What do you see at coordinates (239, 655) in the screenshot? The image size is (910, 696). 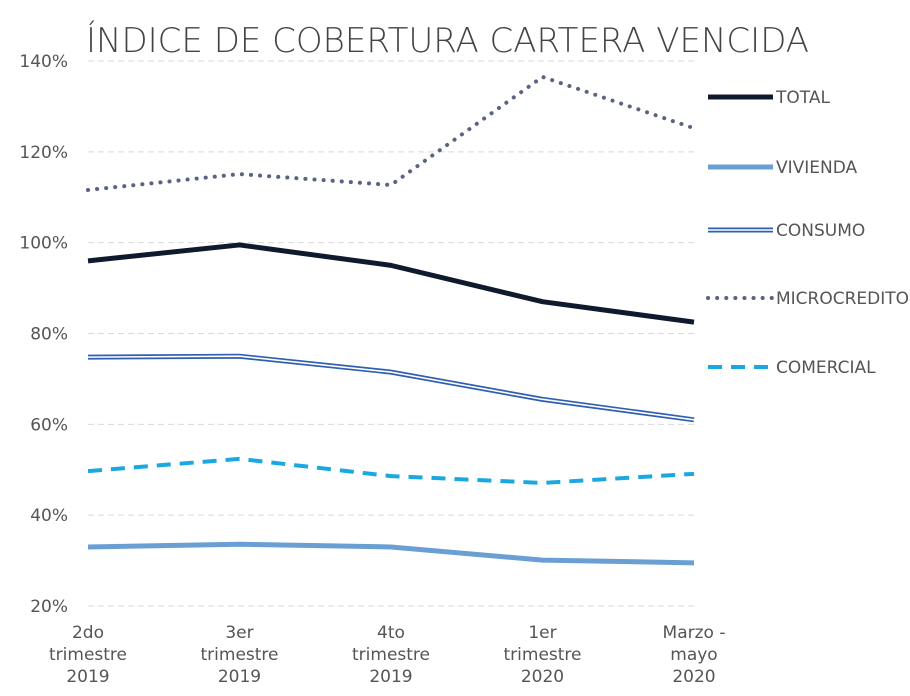 I see `x-tick-label: 3er trimestre 2019` at bounding box center [239, 655].